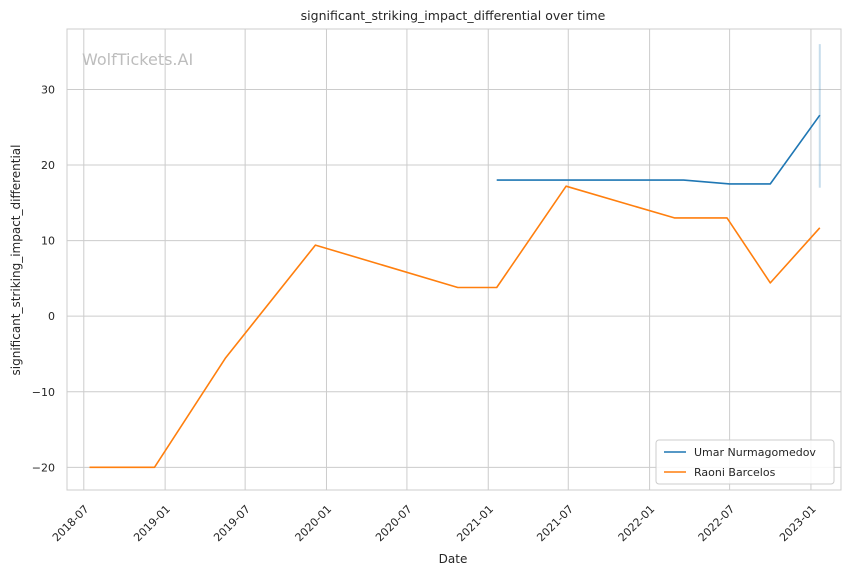 This screenshot has height=575, width=850. What do you see at coordinates (51, 316) in the screenshot?
I see `y-tick-label: 0` at bounding box center [51, 316].